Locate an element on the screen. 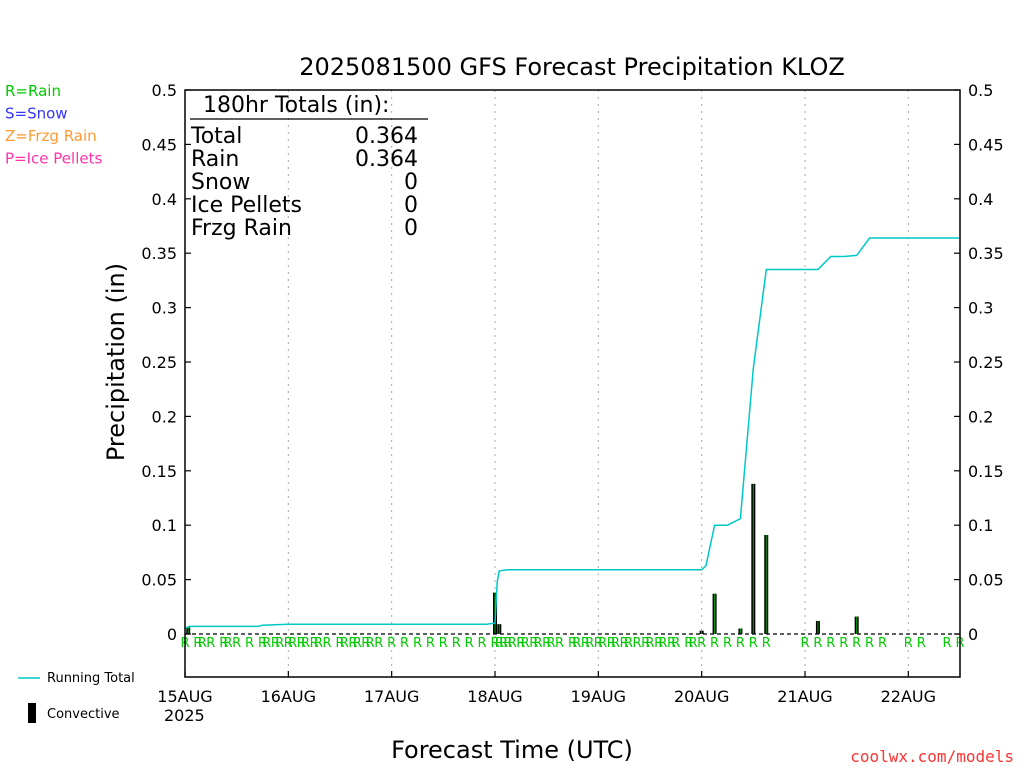  precip-type-mark-9: R is located at coordinates (266, 643).